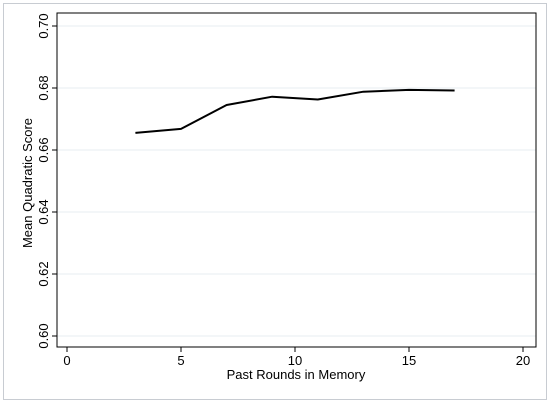 This screenshot has width=550, height=403. I want to click on x-tick-label-4: 20, so click(523, 360).